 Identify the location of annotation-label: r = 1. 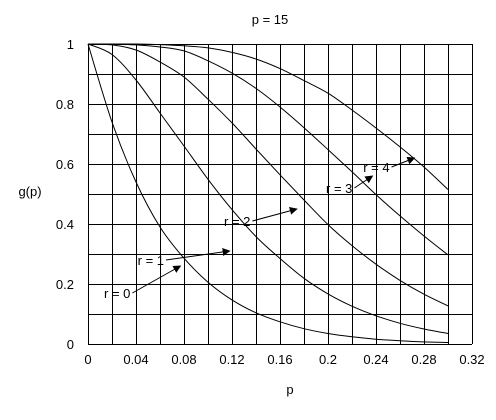
(151, 260).